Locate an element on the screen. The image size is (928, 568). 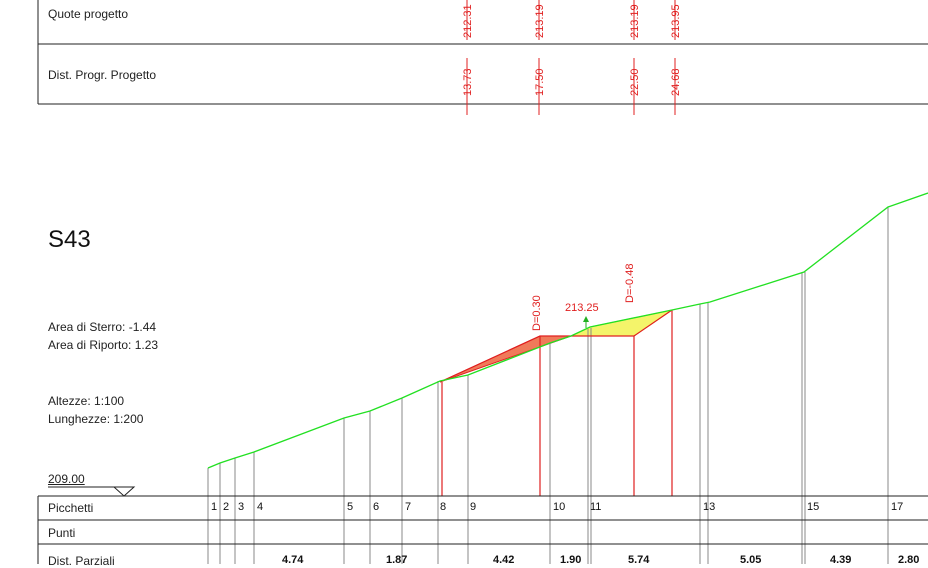
scale-altezze: Altezze: 1:100 is located at coordinates (86, 401).